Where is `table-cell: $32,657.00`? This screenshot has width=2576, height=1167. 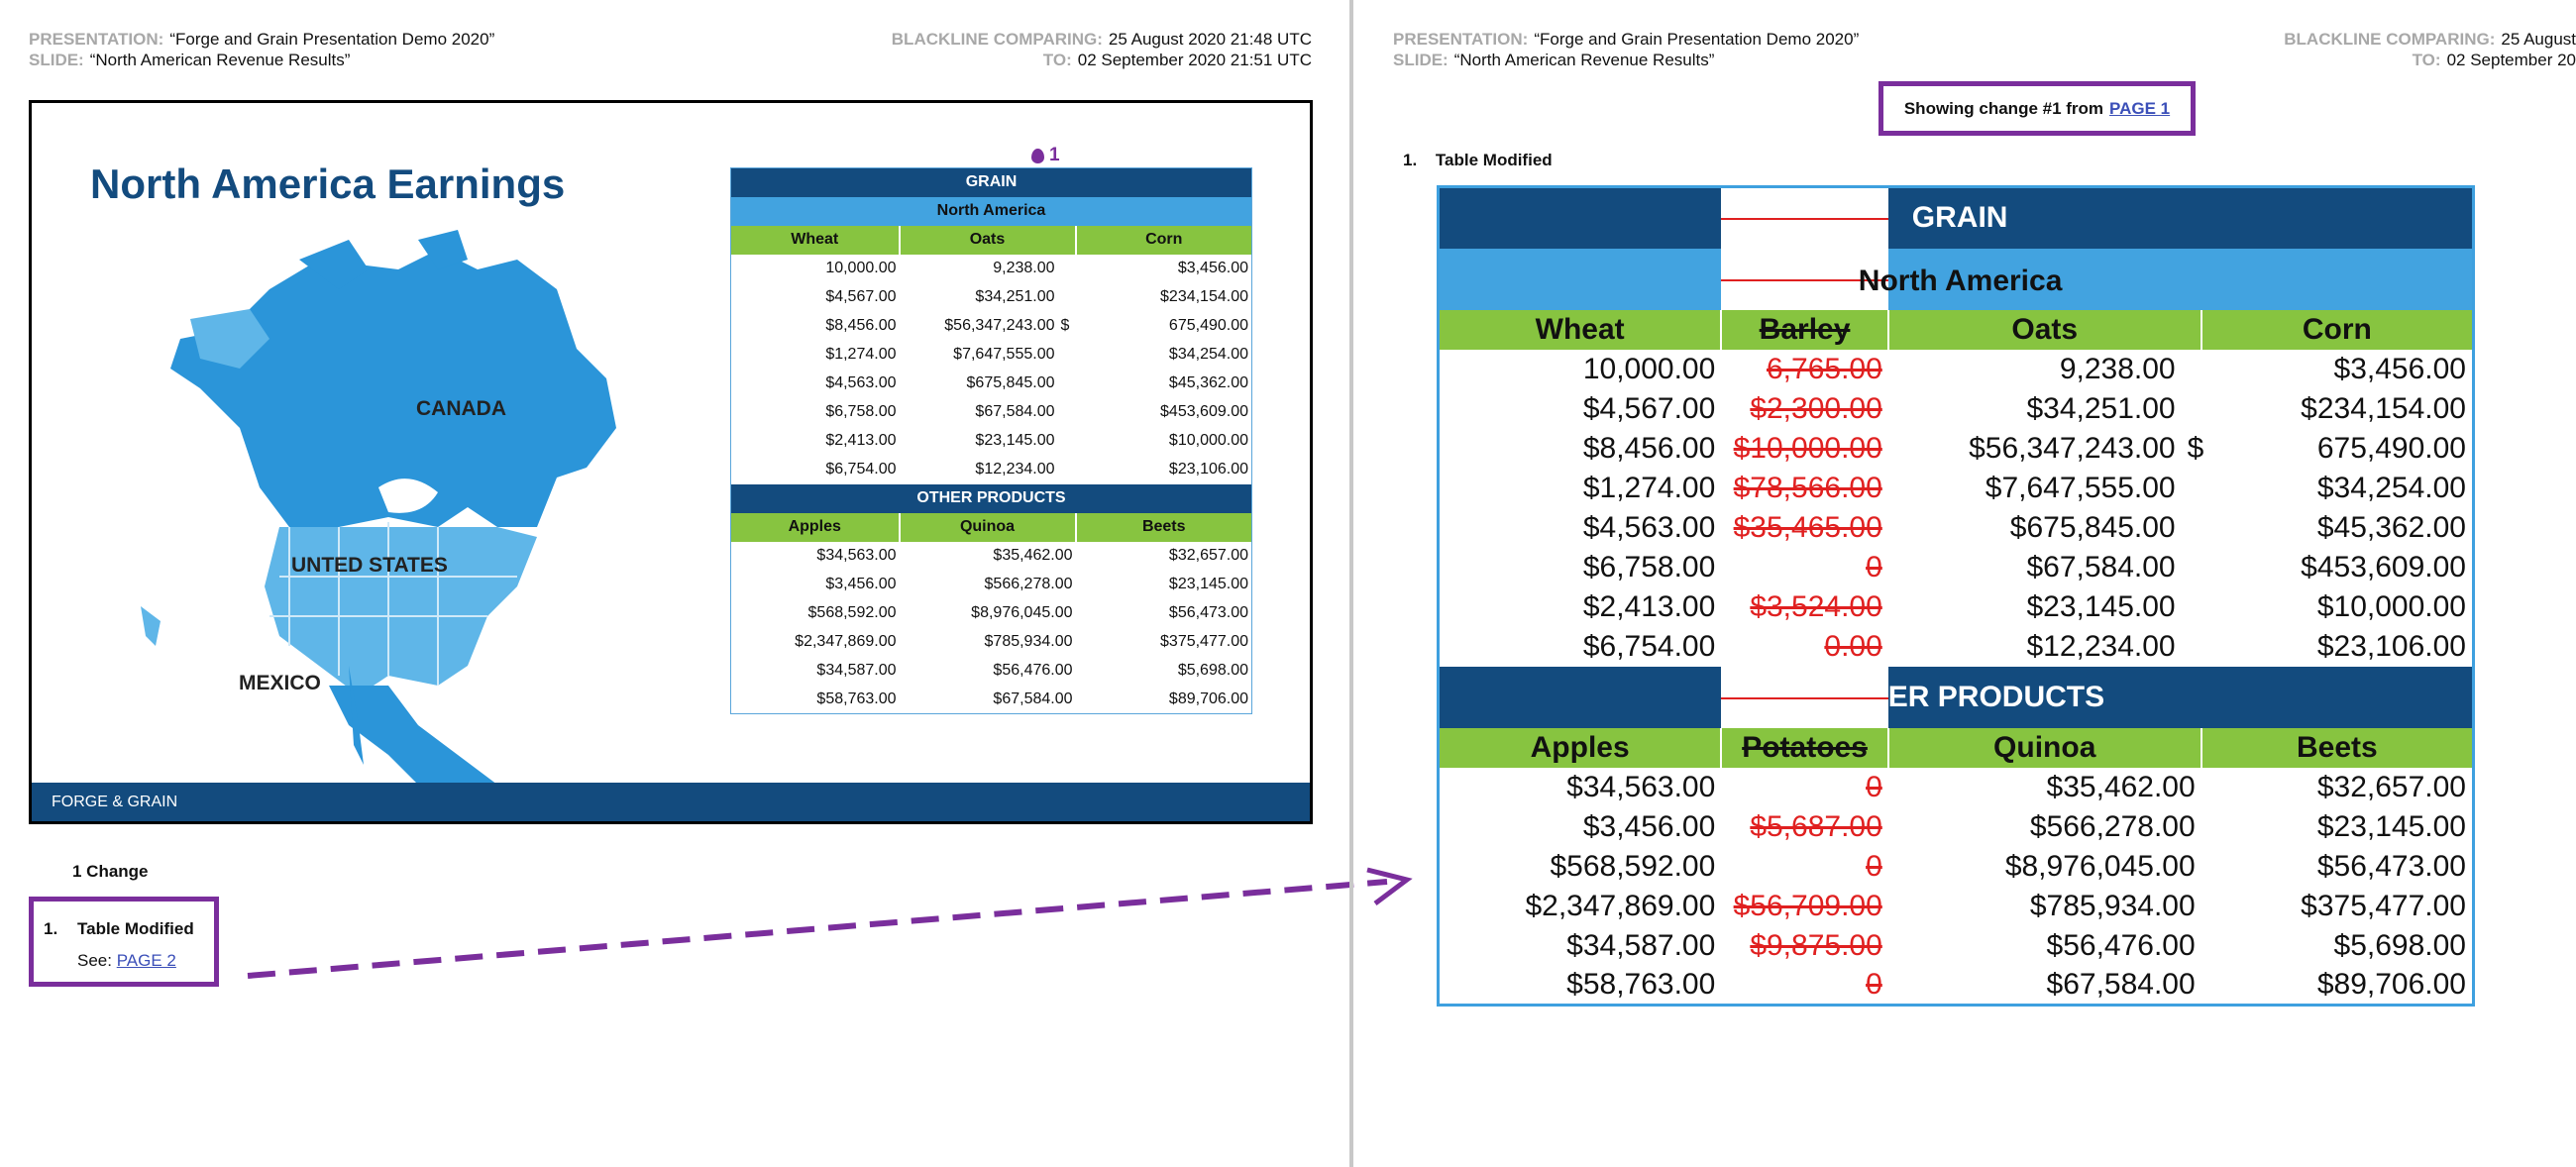
table-cell: $32,657.00 is located at coordinates (2391, 786).